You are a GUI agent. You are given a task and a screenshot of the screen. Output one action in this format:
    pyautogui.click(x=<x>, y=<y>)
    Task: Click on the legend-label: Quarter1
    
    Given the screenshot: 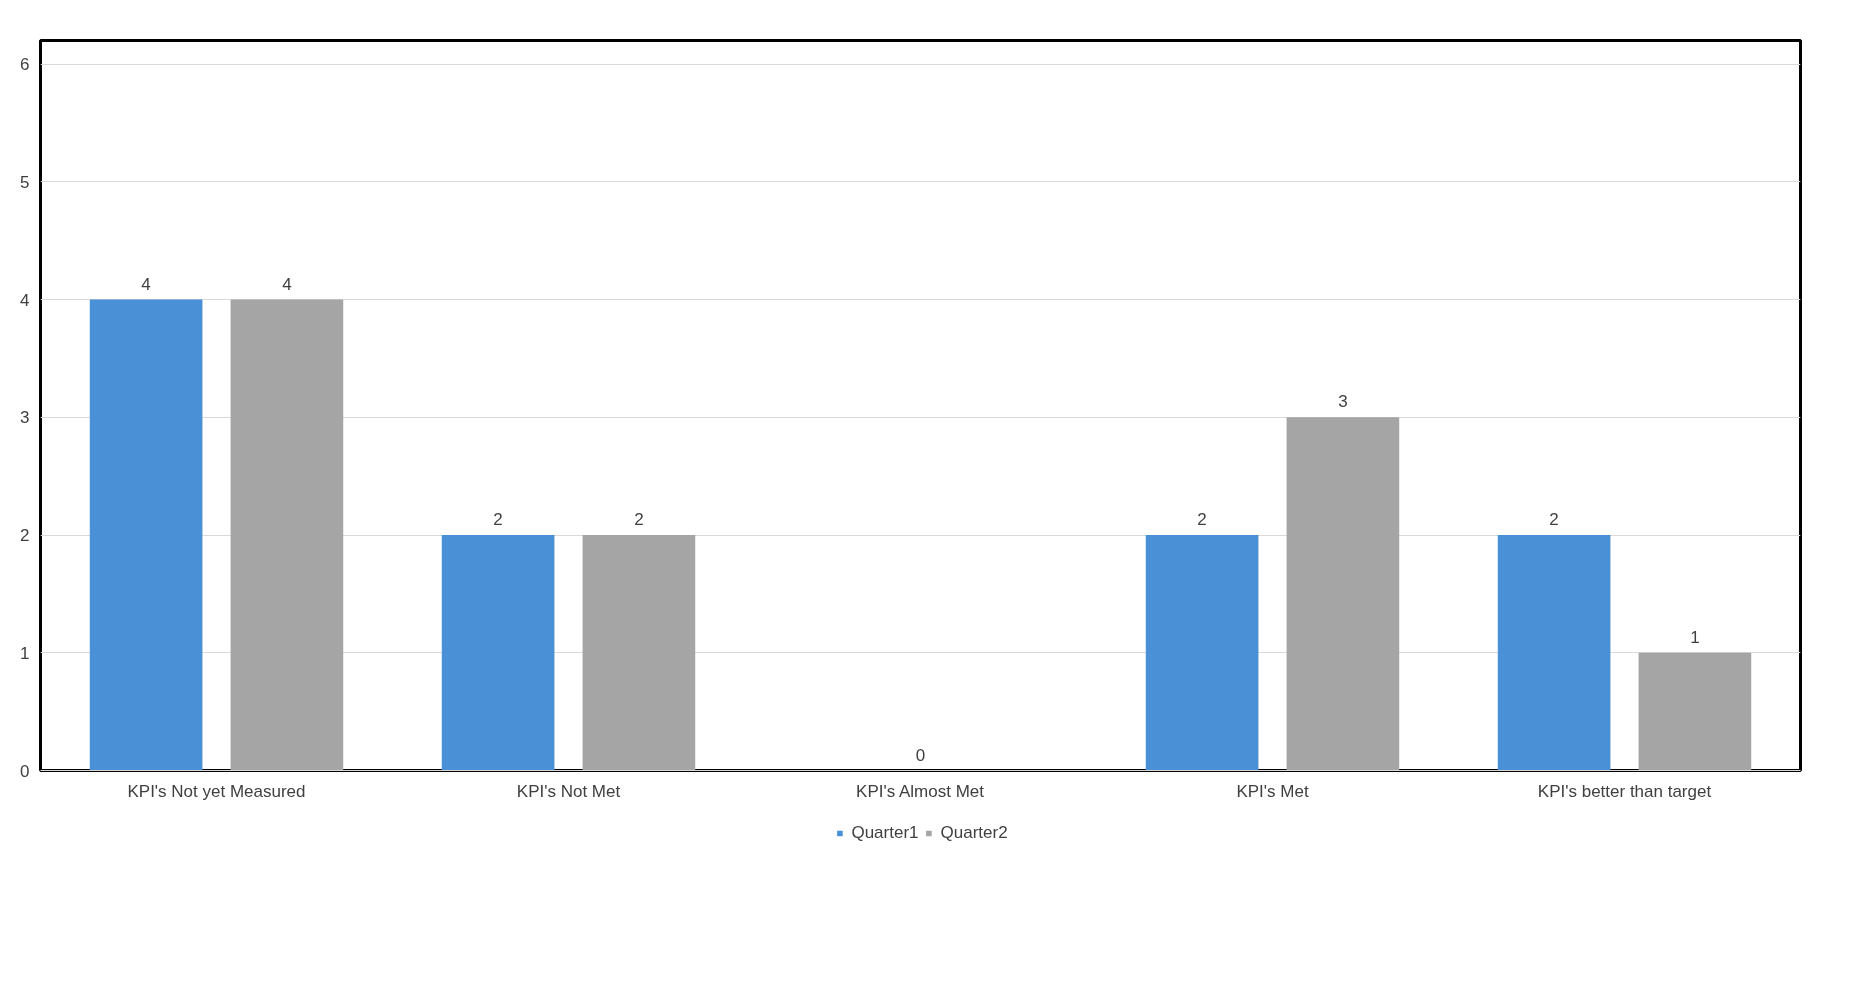 What is the action you would take?
    pyautogui.click(x=885, y=833)
    